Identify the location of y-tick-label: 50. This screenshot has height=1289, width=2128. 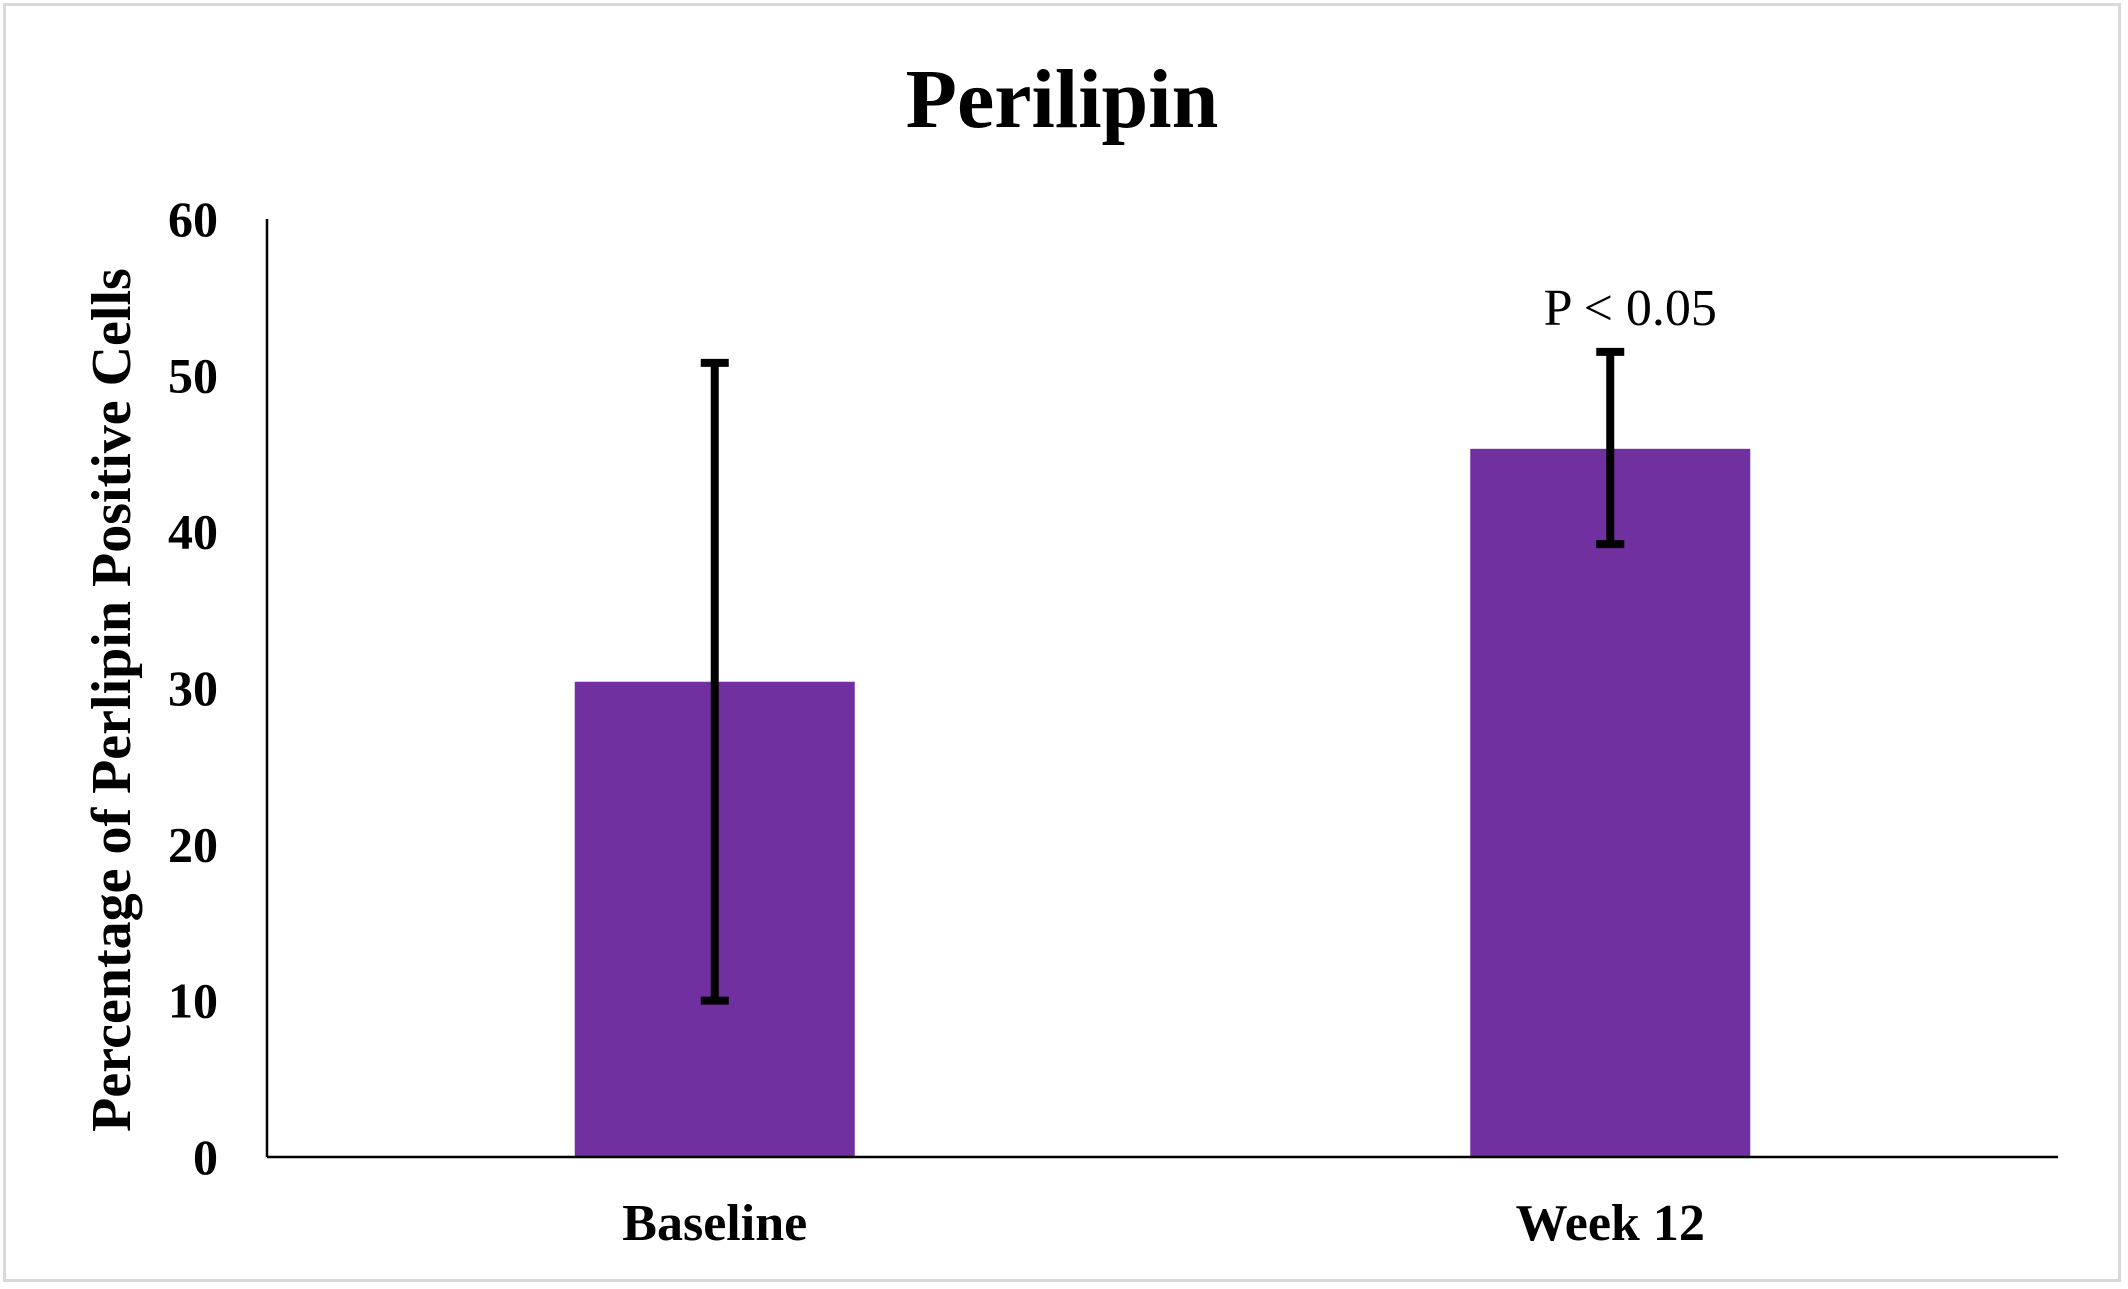
(193, 375).